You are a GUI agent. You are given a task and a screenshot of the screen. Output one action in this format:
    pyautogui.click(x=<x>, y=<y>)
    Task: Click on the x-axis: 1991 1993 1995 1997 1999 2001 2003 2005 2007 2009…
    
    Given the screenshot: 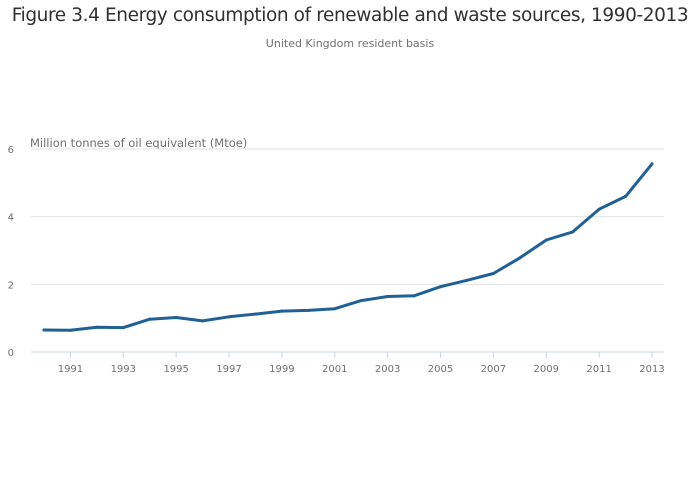 What is the action you would take?
    pyautogui.click(x=348, y=363)
    